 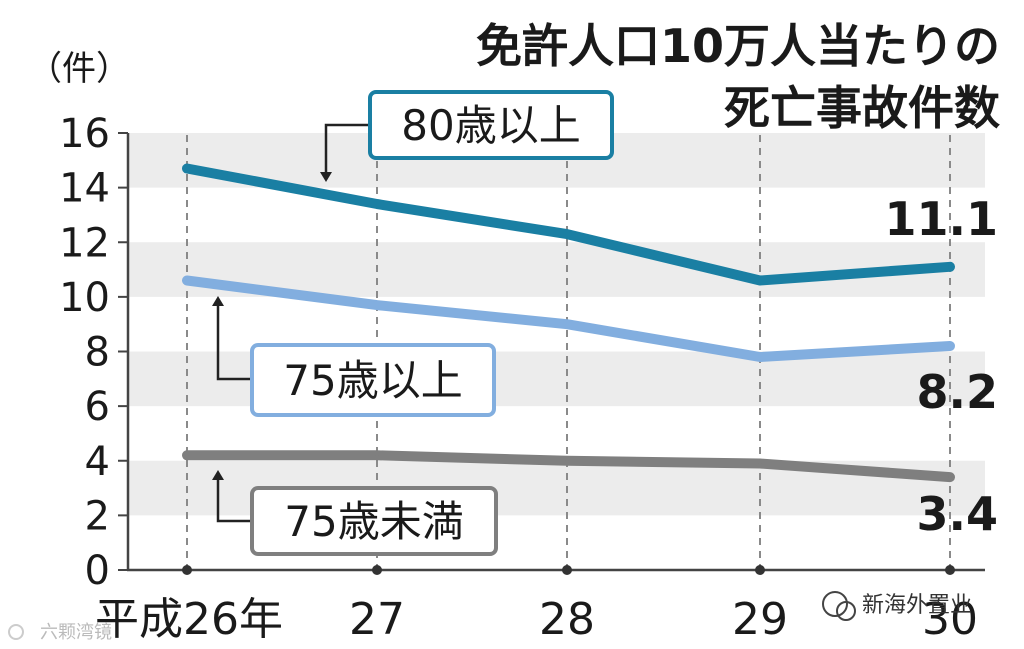 What do you see at coordinates (846, 611) in the screenshot?
I see `wechat-icon-bubble` at bounding box center [846, 611].